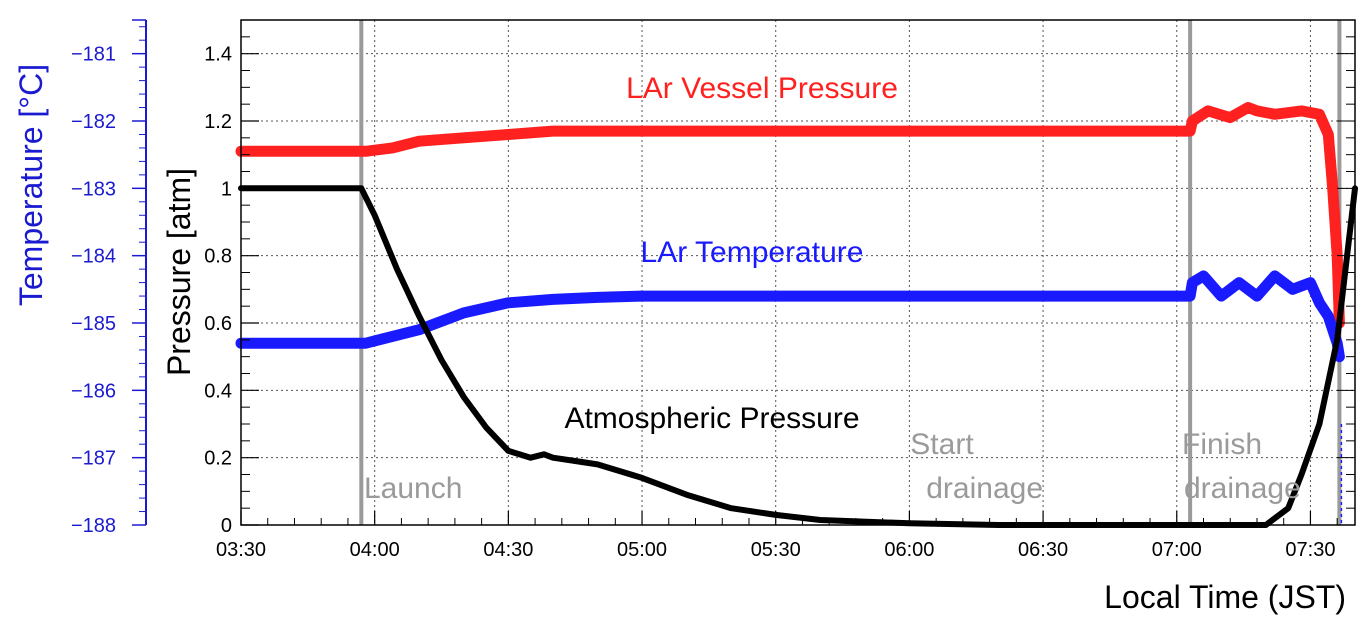  I want to click on series-lar-temperature, so click(790, 316).